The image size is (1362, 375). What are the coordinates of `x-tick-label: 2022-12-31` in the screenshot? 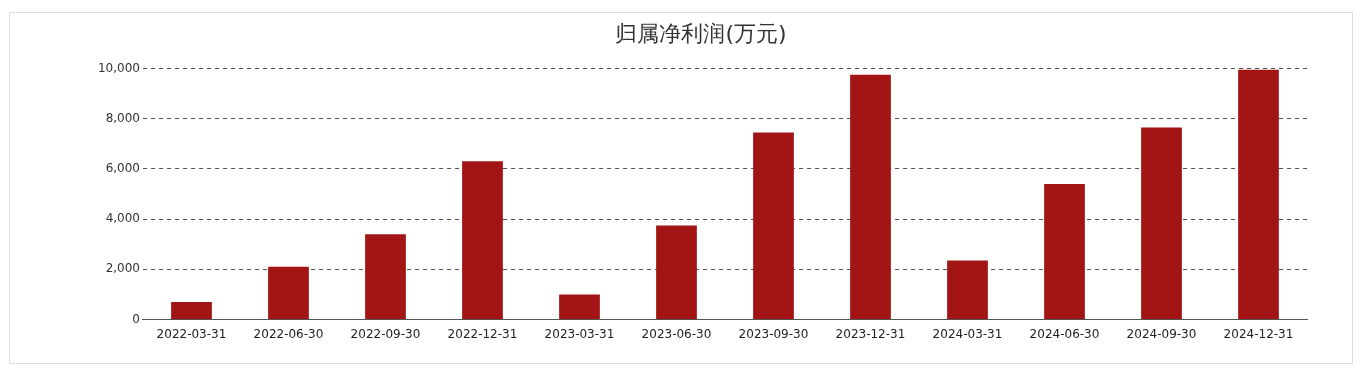 It's located at (482, 333).